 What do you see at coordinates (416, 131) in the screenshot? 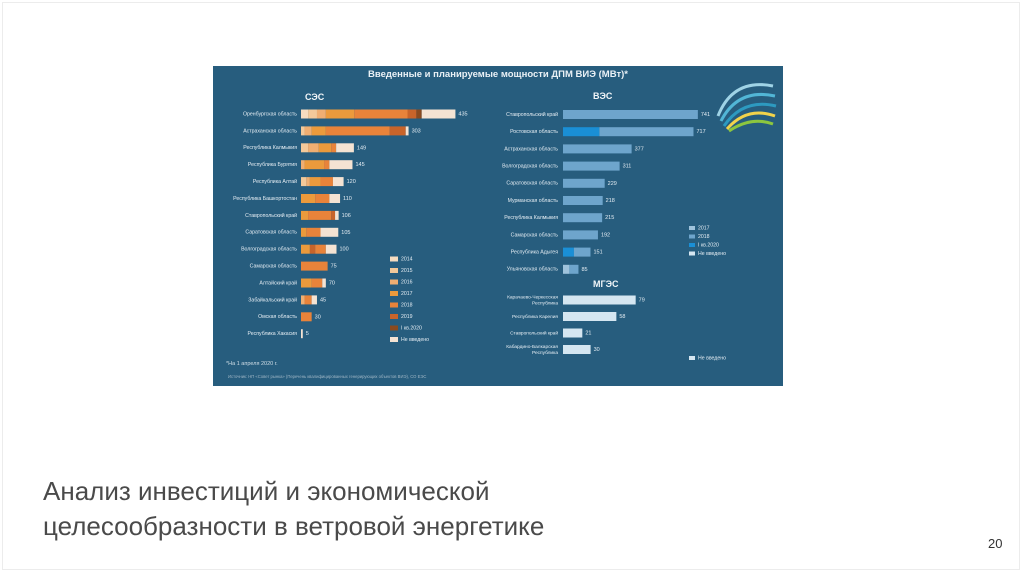
I see `data-label: 303` at bounding box center [416, 131].